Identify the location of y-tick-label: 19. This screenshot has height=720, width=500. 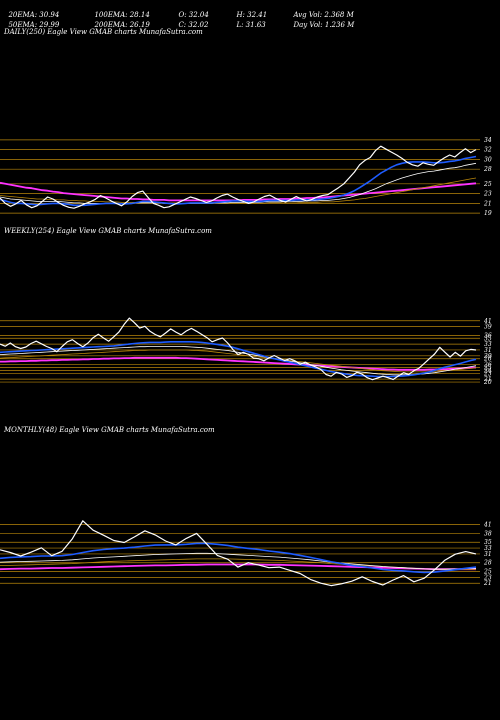
(488, 213).